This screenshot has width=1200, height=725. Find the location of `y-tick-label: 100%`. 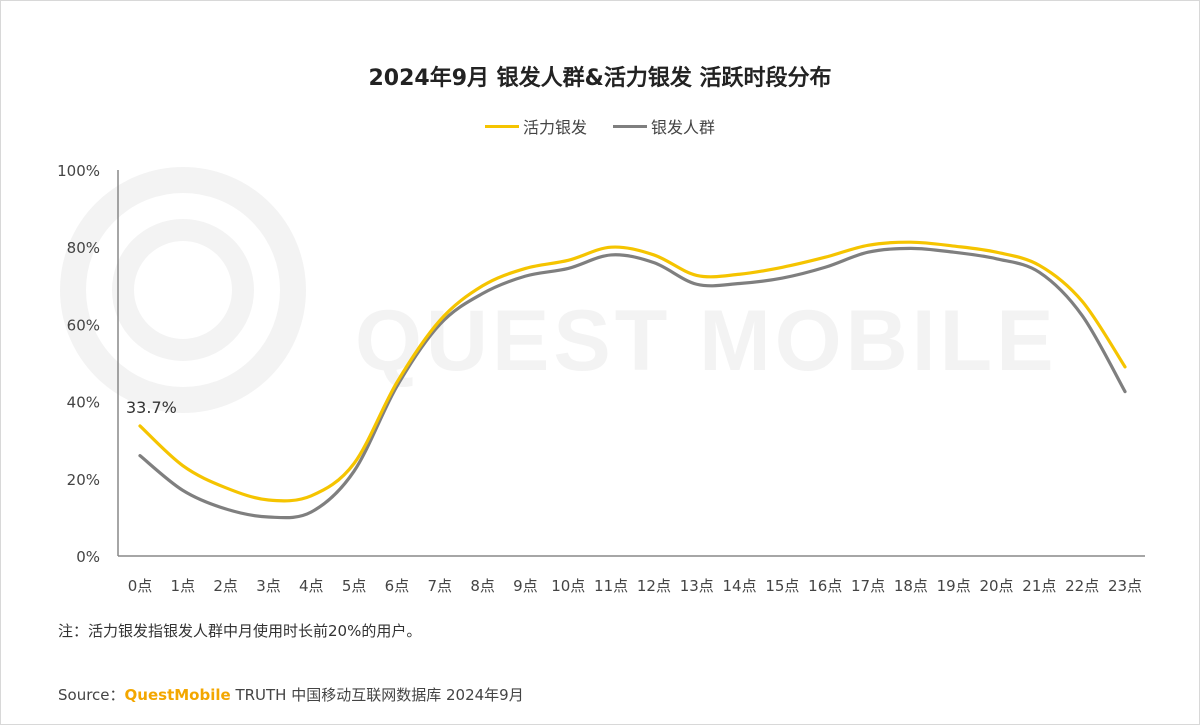

y-tick-label: 100% is located at coordinates (78, 171).